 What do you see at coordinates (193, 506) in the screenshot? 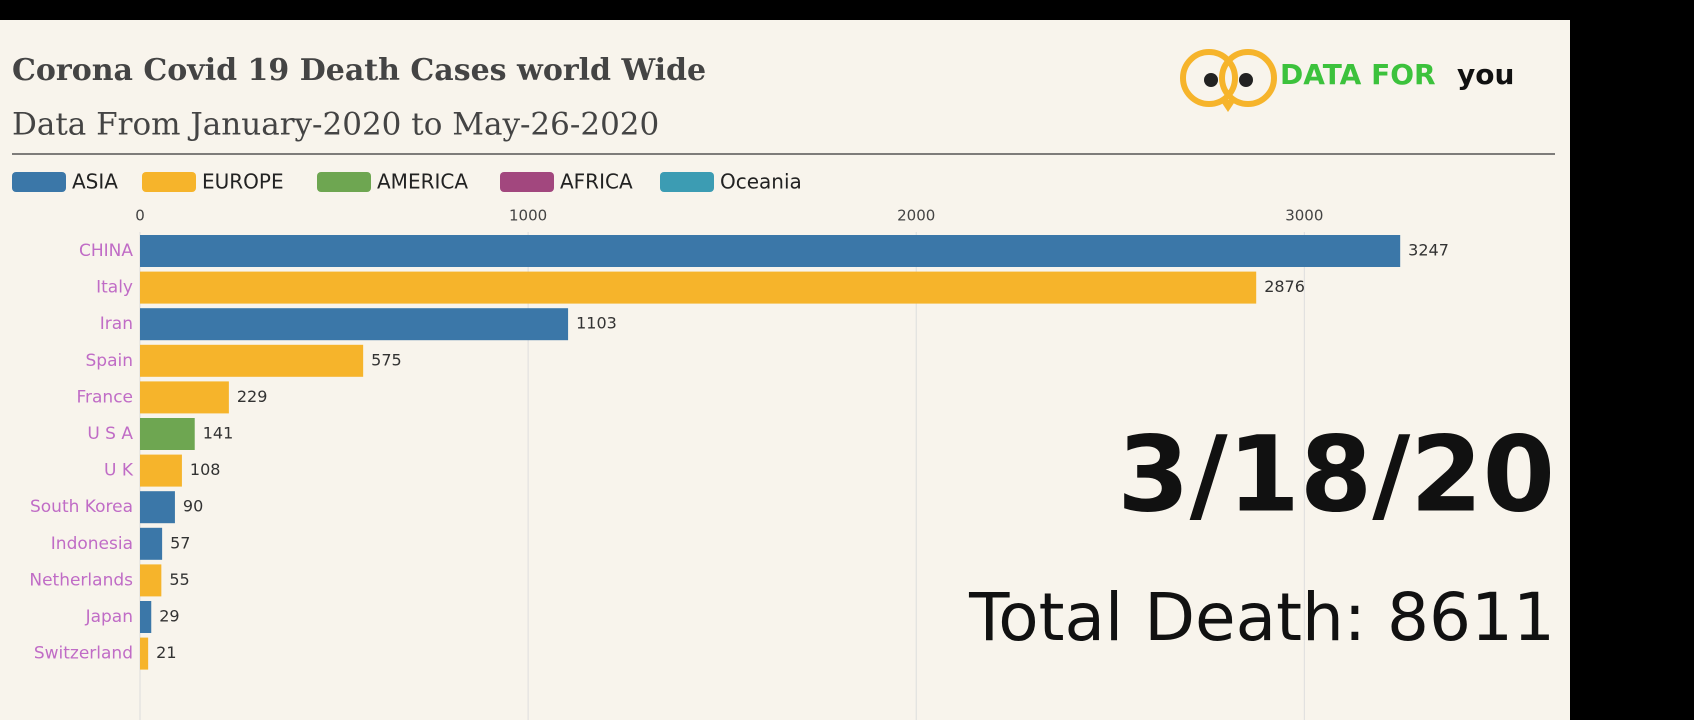
I see `value-label: 90` at bounding box center [193, 506].